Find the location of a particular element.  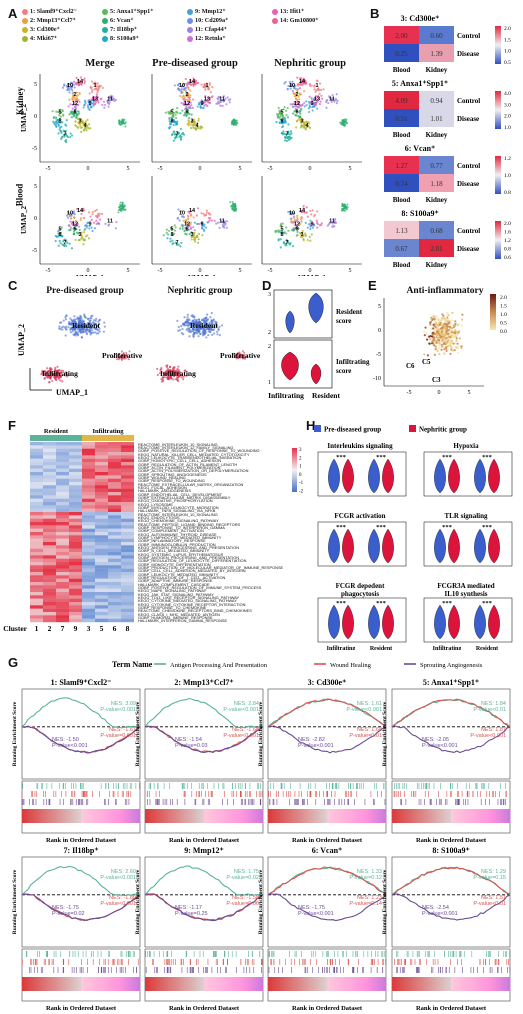

legend-swatch is located at coordinates (412, 428).